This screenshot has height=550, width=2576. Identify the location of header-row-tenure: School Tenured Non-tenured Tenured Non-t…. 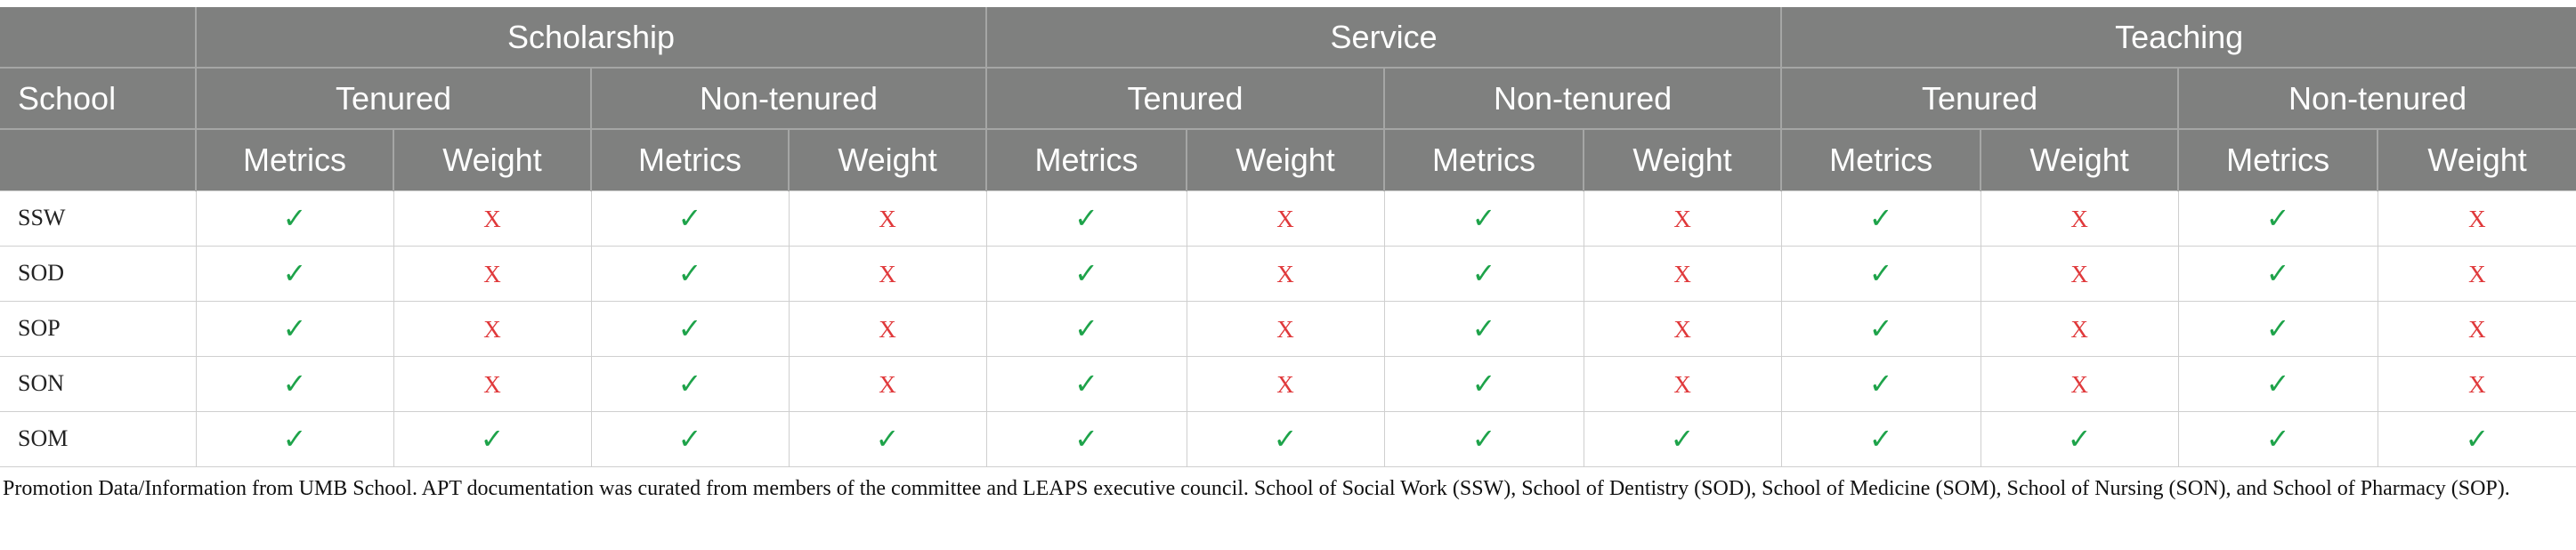
(1288, 99).